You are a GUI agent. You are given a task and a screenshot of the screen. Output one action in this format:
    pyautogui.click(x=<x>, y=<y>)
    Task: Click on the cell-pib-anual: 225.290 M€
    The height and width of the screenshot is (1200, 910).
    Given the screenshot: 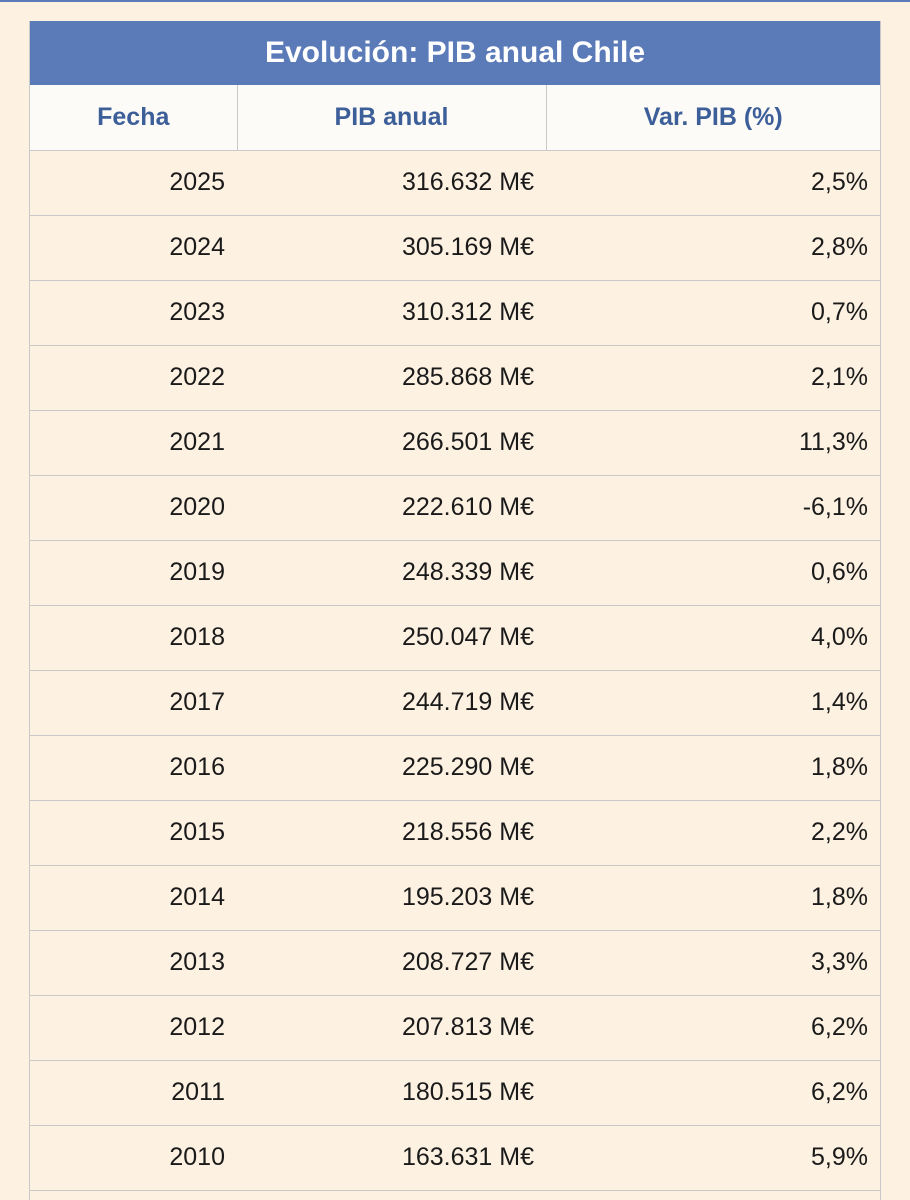 What is the action you would take?
    pyautogui.click(x=391, y=768)
    